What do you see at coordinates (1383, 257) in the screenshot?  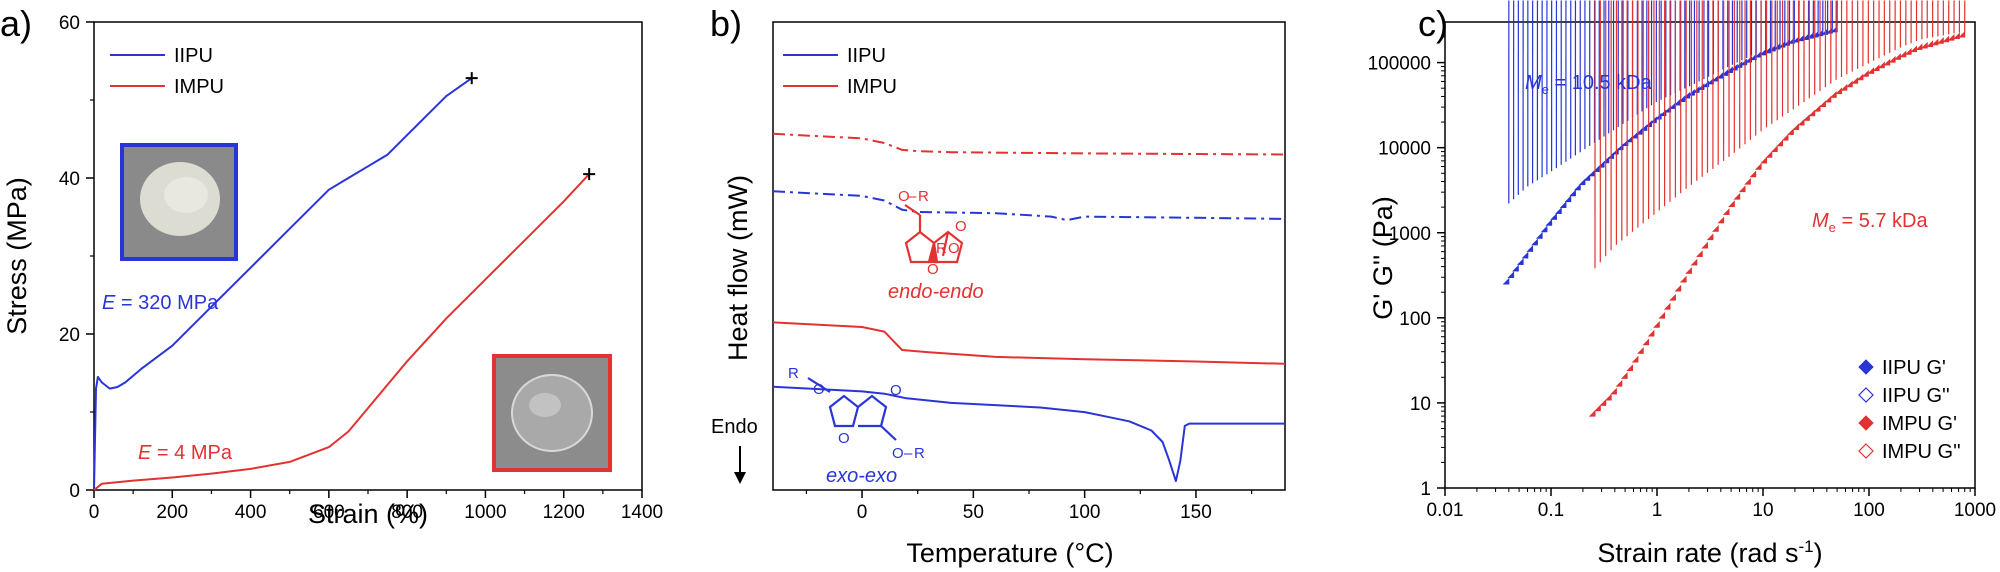 I see `panel-c-y-axis-label: G' G'' (Pa)` at bounding box center [1383, 257].